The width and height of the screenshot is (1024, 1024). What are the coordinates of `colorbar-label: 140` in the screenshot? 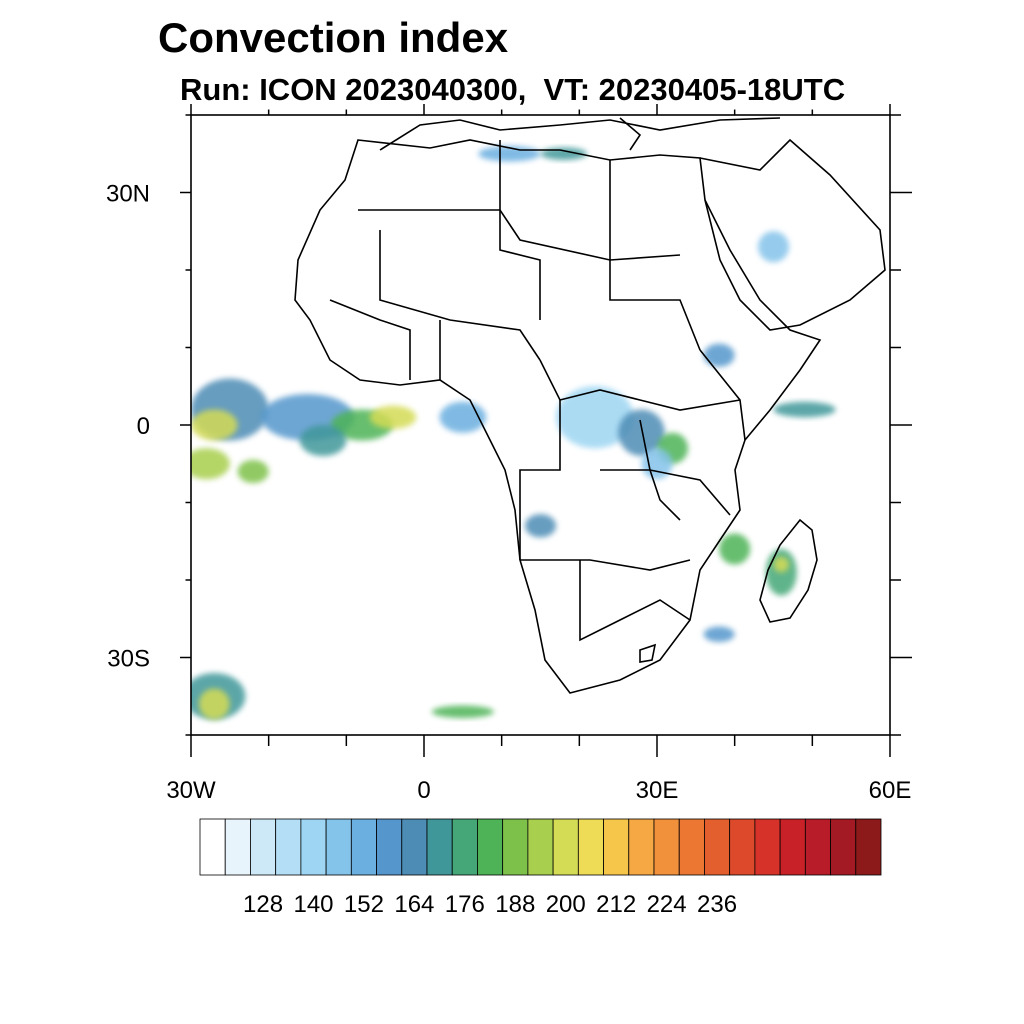 It's located at (313, 904).